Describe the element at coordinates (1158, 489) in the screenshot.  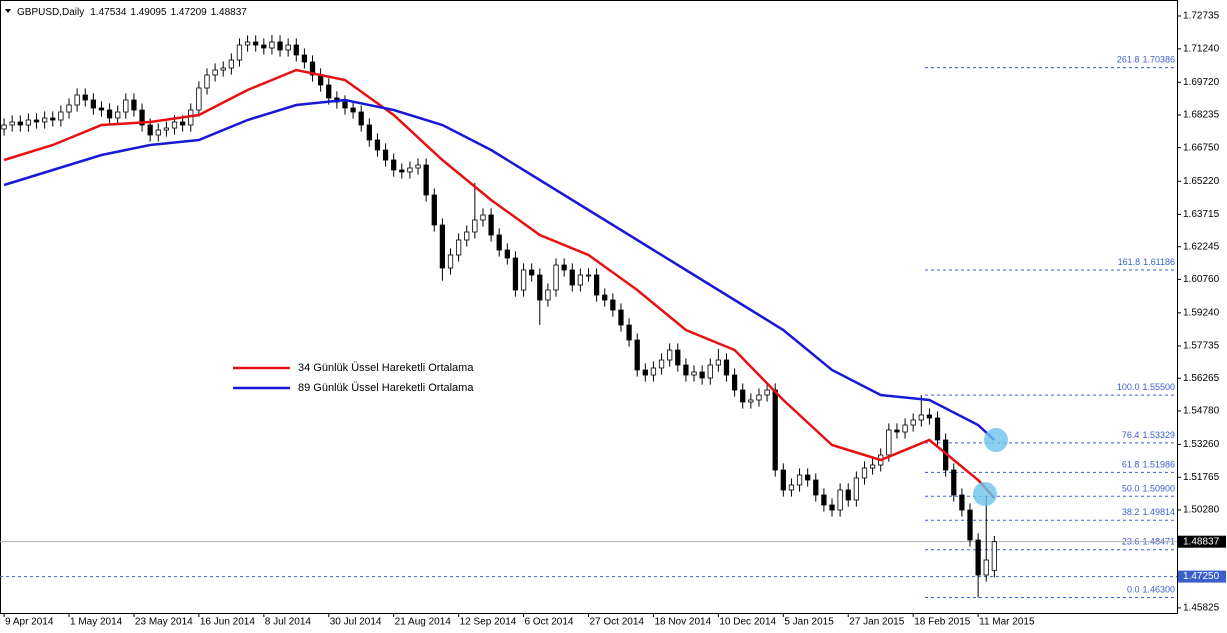
I see `fib-price: 1.50900` at that location.